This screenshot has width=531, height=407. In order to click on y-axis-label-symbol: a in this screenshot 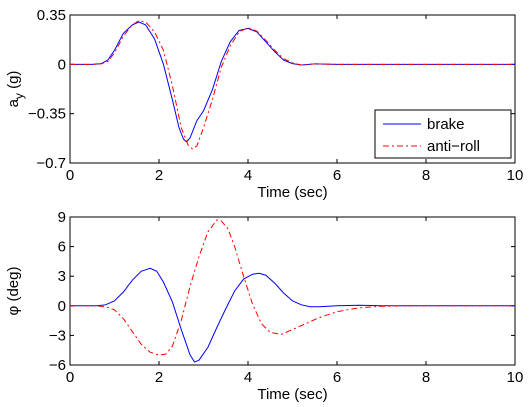, I will do `click(13, 102)`.